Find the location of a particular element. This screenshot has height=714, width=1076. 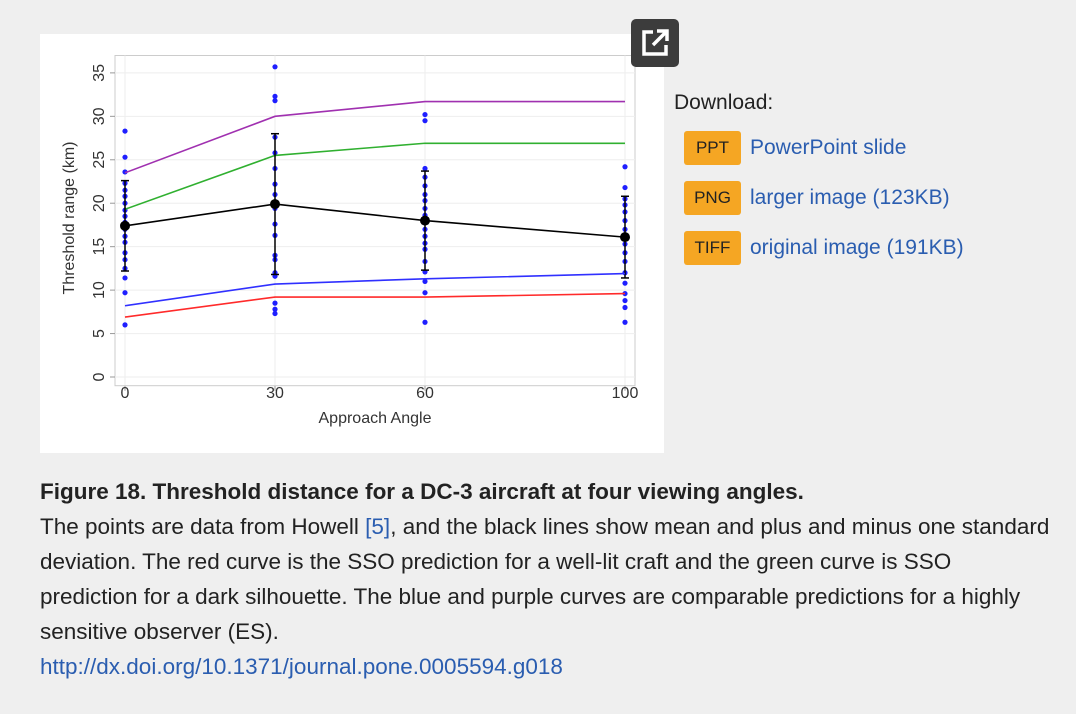

open-figure-button is located at coordinates (655, 43).